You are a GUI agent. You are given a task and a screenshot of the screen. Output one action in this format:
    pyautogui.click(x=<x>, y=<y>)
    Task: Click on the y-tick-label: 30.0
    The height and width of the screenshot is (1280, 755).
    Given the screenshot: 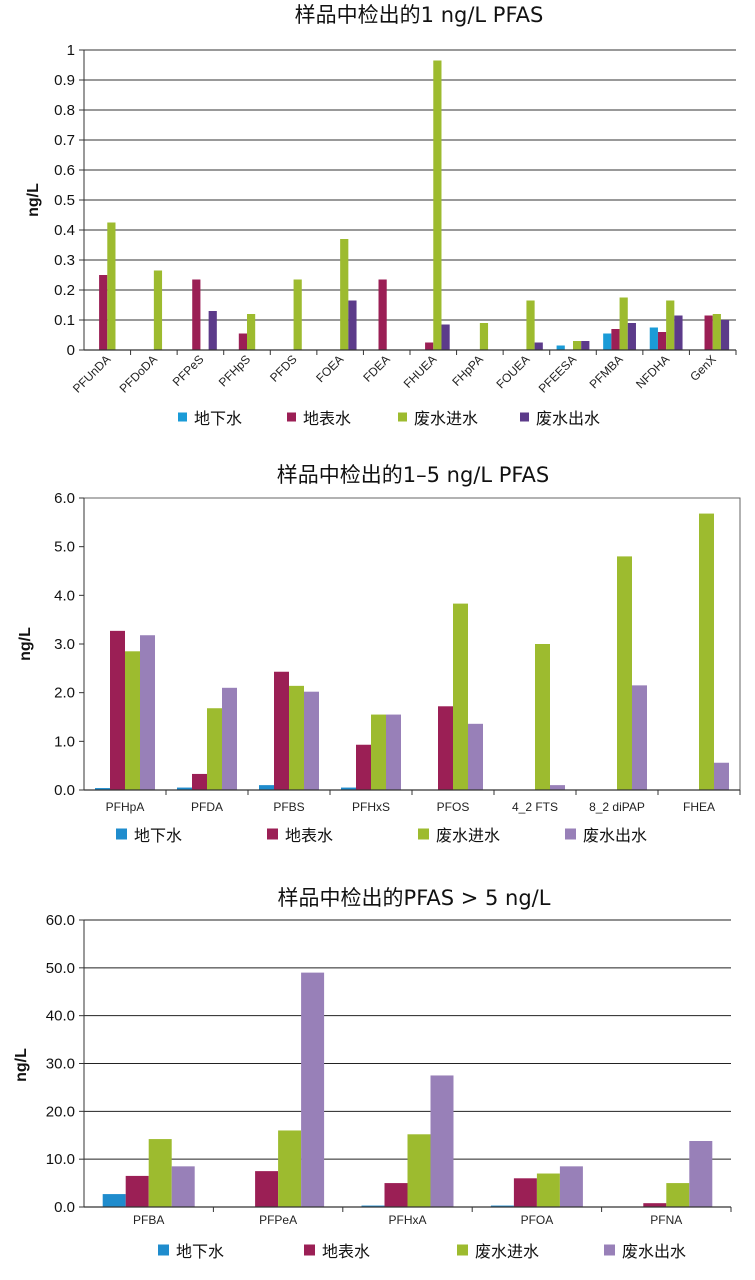 What is the action you would take?
    pyautogui.click(x=60, y=1064)
    